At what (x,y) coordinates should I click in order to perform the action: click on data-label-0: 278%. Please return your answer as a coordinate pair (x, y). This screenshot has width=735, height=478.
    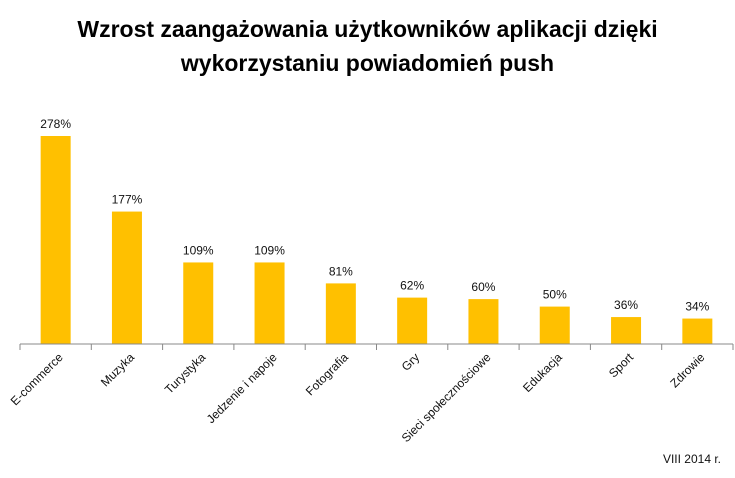
    Looking at the image, I should click on (55, 124).